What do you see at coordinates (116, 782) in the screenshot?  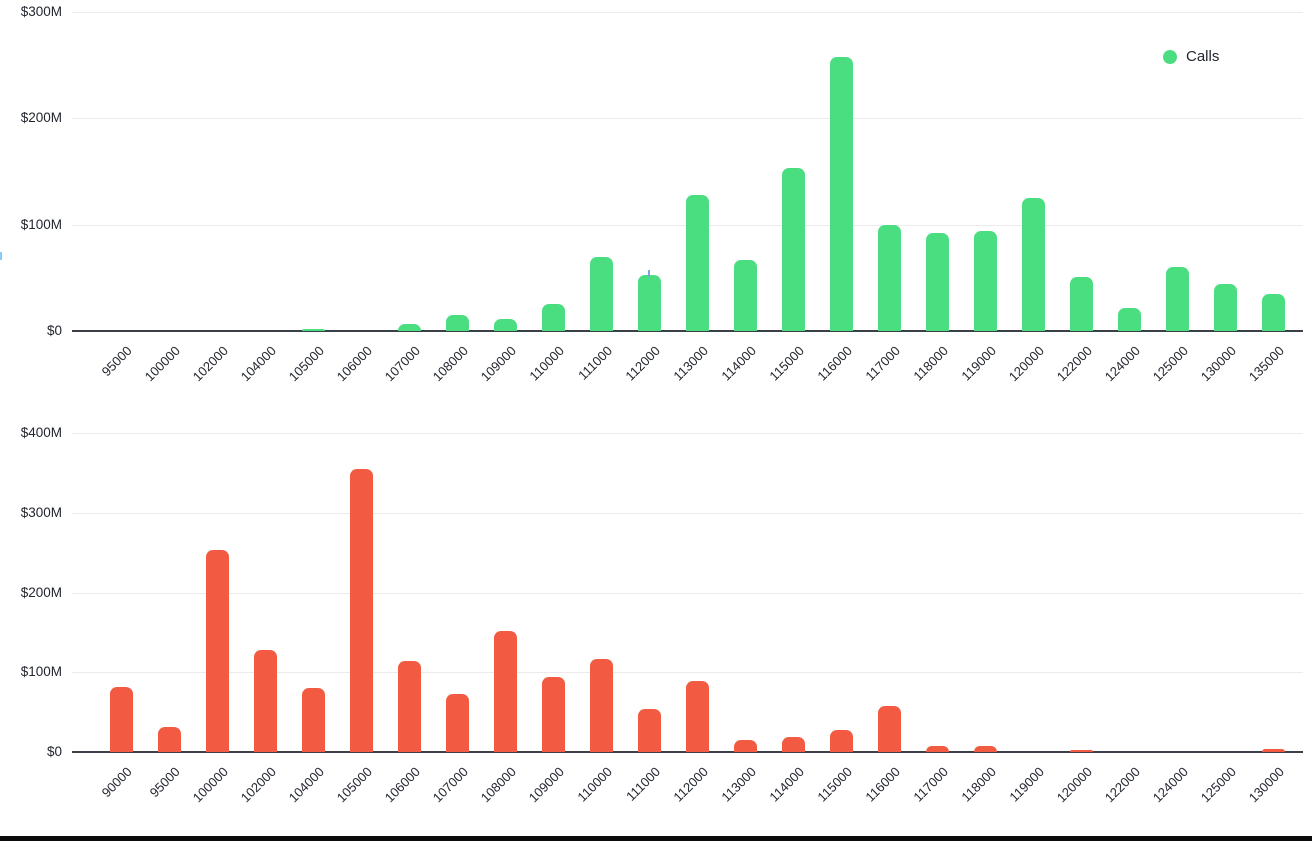 I see `x-axis-tick-label: 90000` at bounding box center [116, 782].